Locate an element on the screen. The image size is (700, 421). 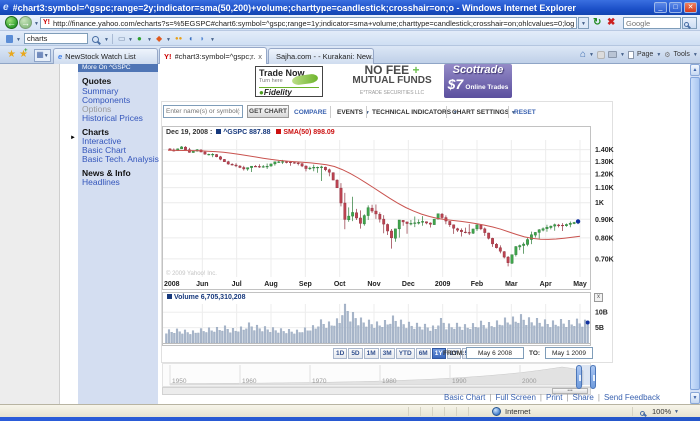
maximize-button: □ is located at coordinates (675, 7).